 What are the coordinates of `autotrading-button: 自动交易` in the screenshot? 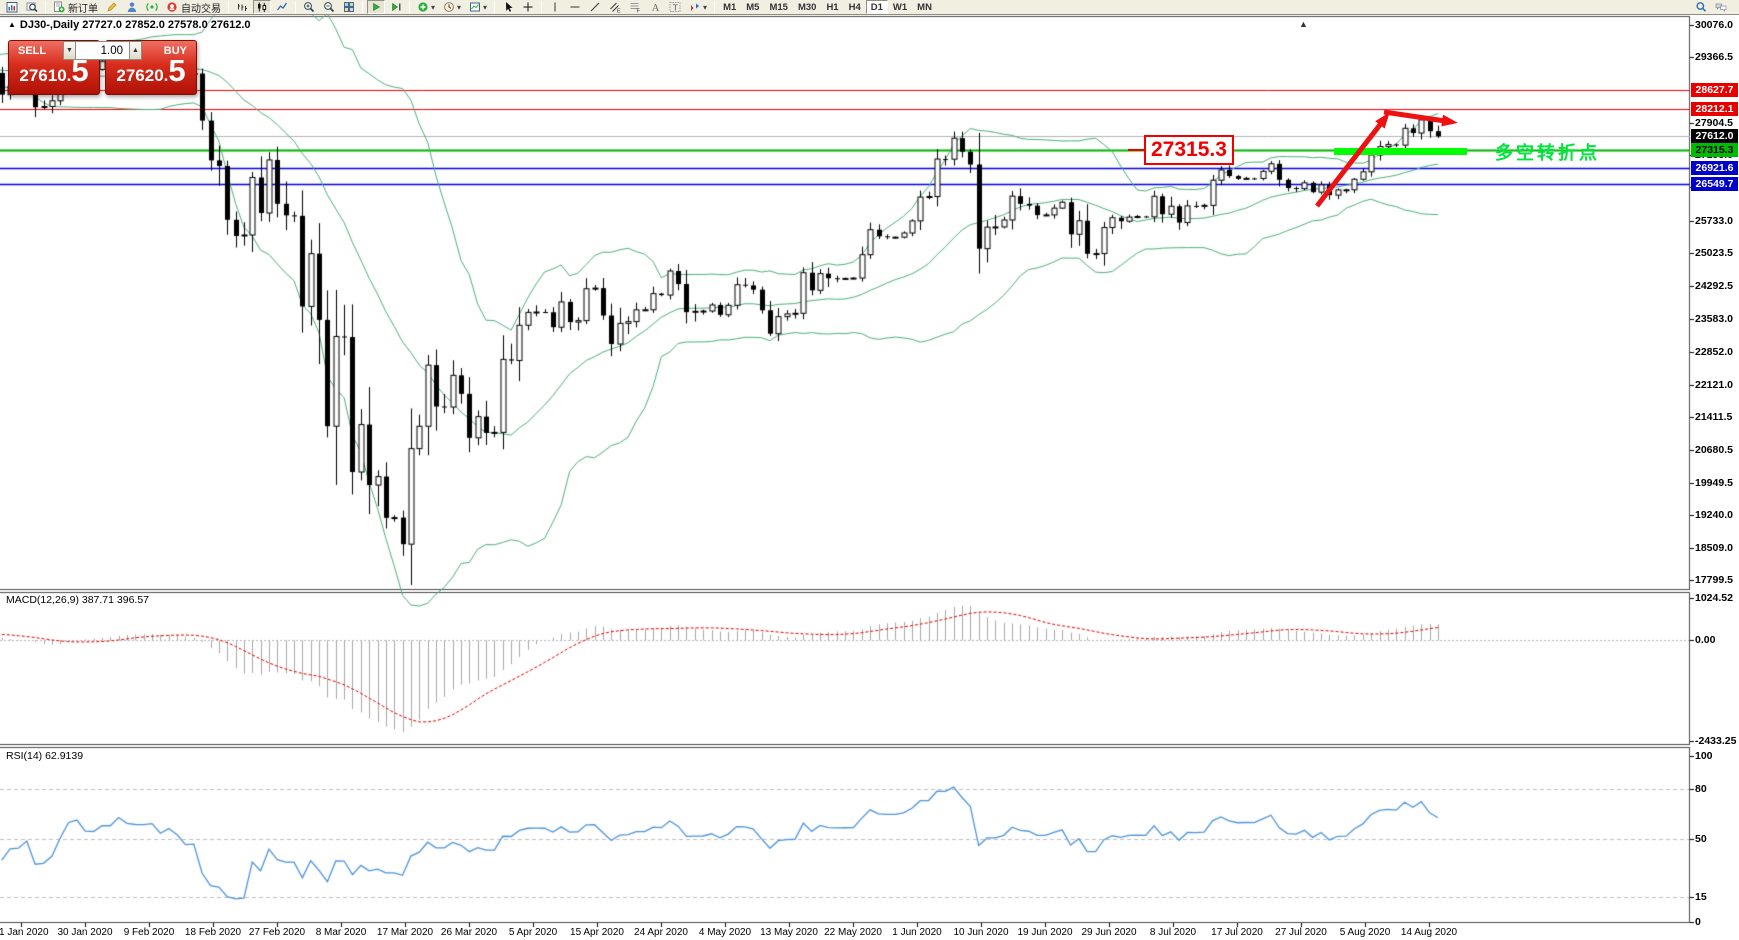 It's located at (193, 7).